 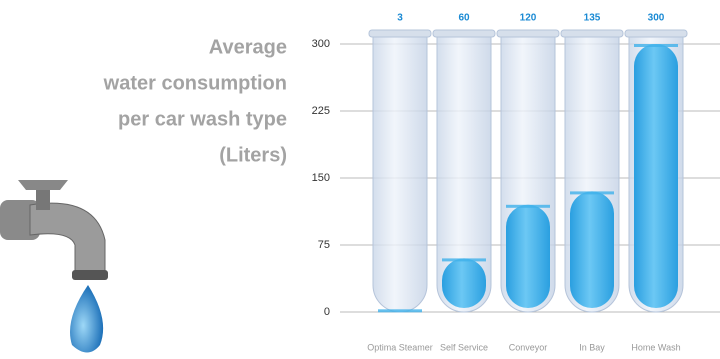 What do you see at coordinates (464, 347) in the screenshot?
I see `x-tick-label: Self Service` at bounding box center [464, 347].